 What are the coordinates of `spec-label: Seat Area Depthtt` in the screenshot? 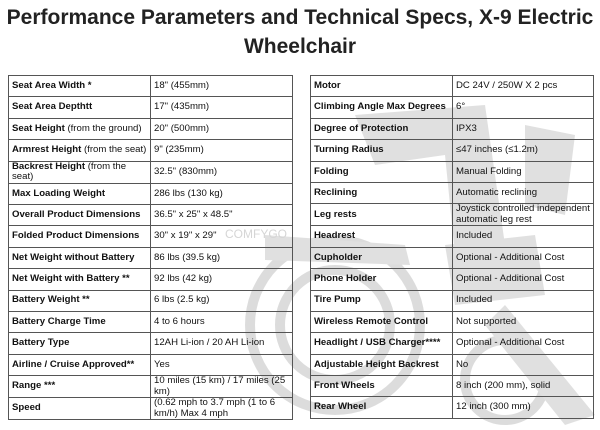 It's located at (79, 107).